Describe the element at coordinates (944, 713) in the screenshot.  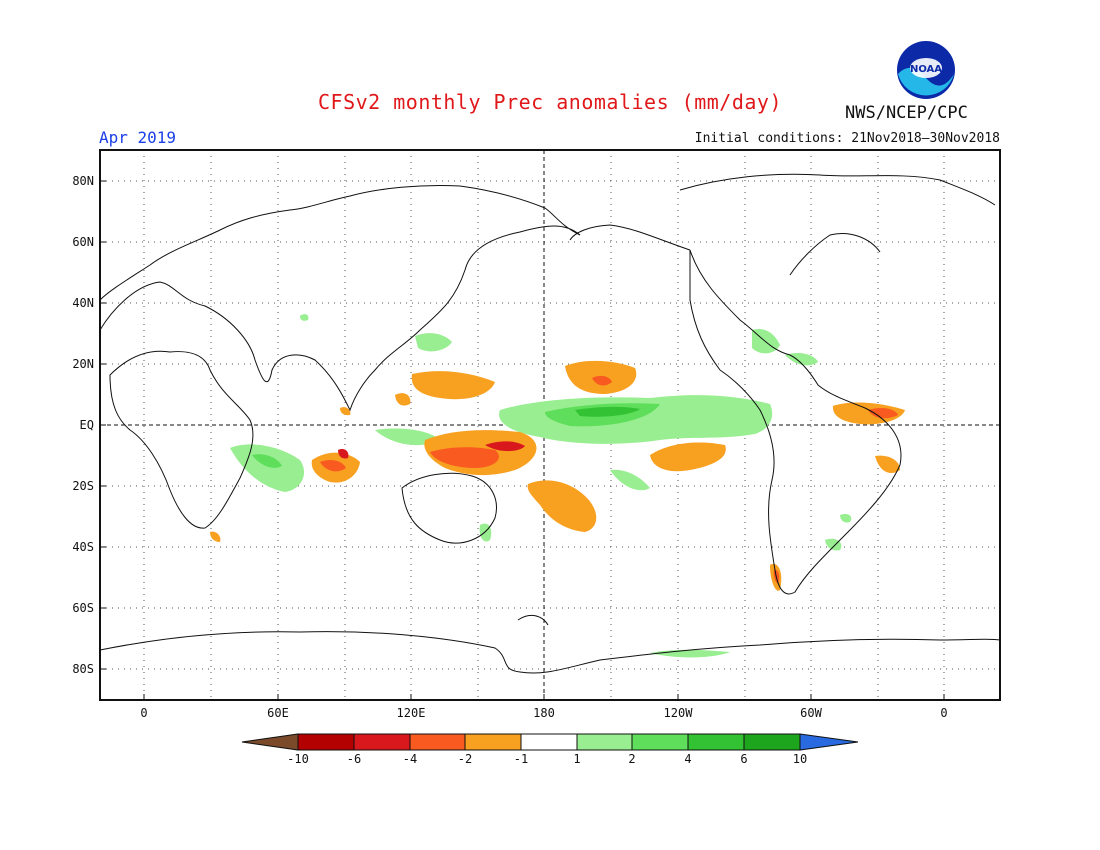
I see `lon-label-0-east: 0` at that location.